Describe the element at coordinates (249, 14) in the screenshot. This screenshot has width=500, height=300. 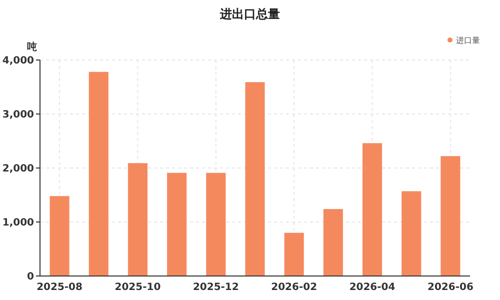
I see `chart-title: 进出口总量` at that location.